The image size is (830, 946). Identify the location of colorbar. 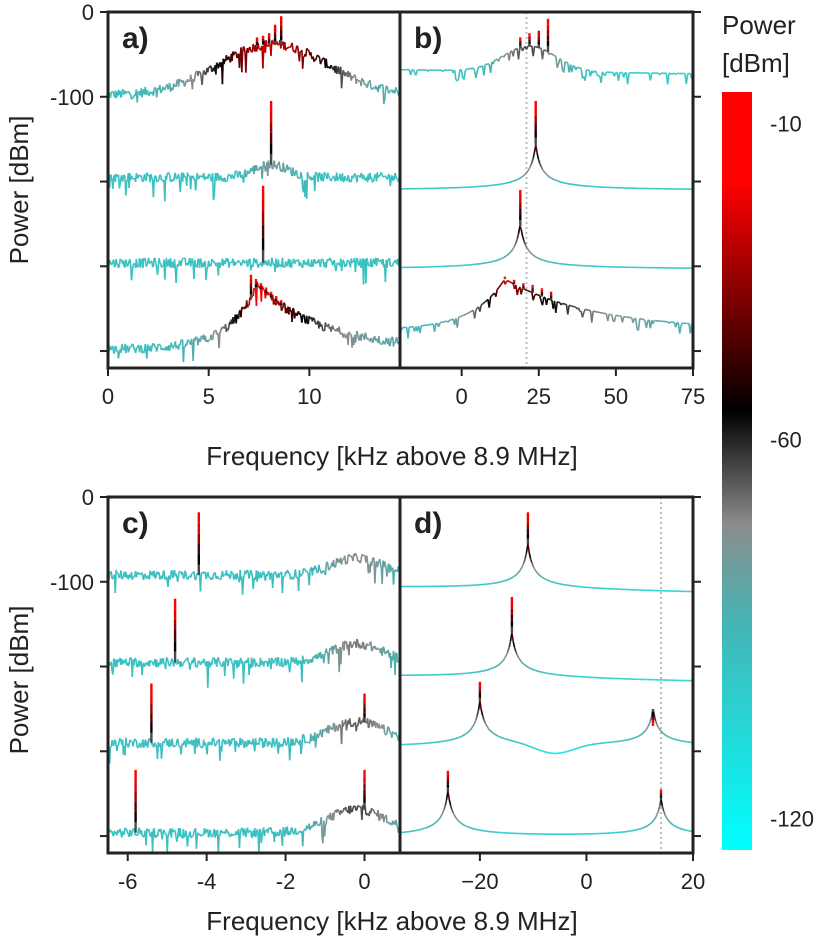
(737, 471).